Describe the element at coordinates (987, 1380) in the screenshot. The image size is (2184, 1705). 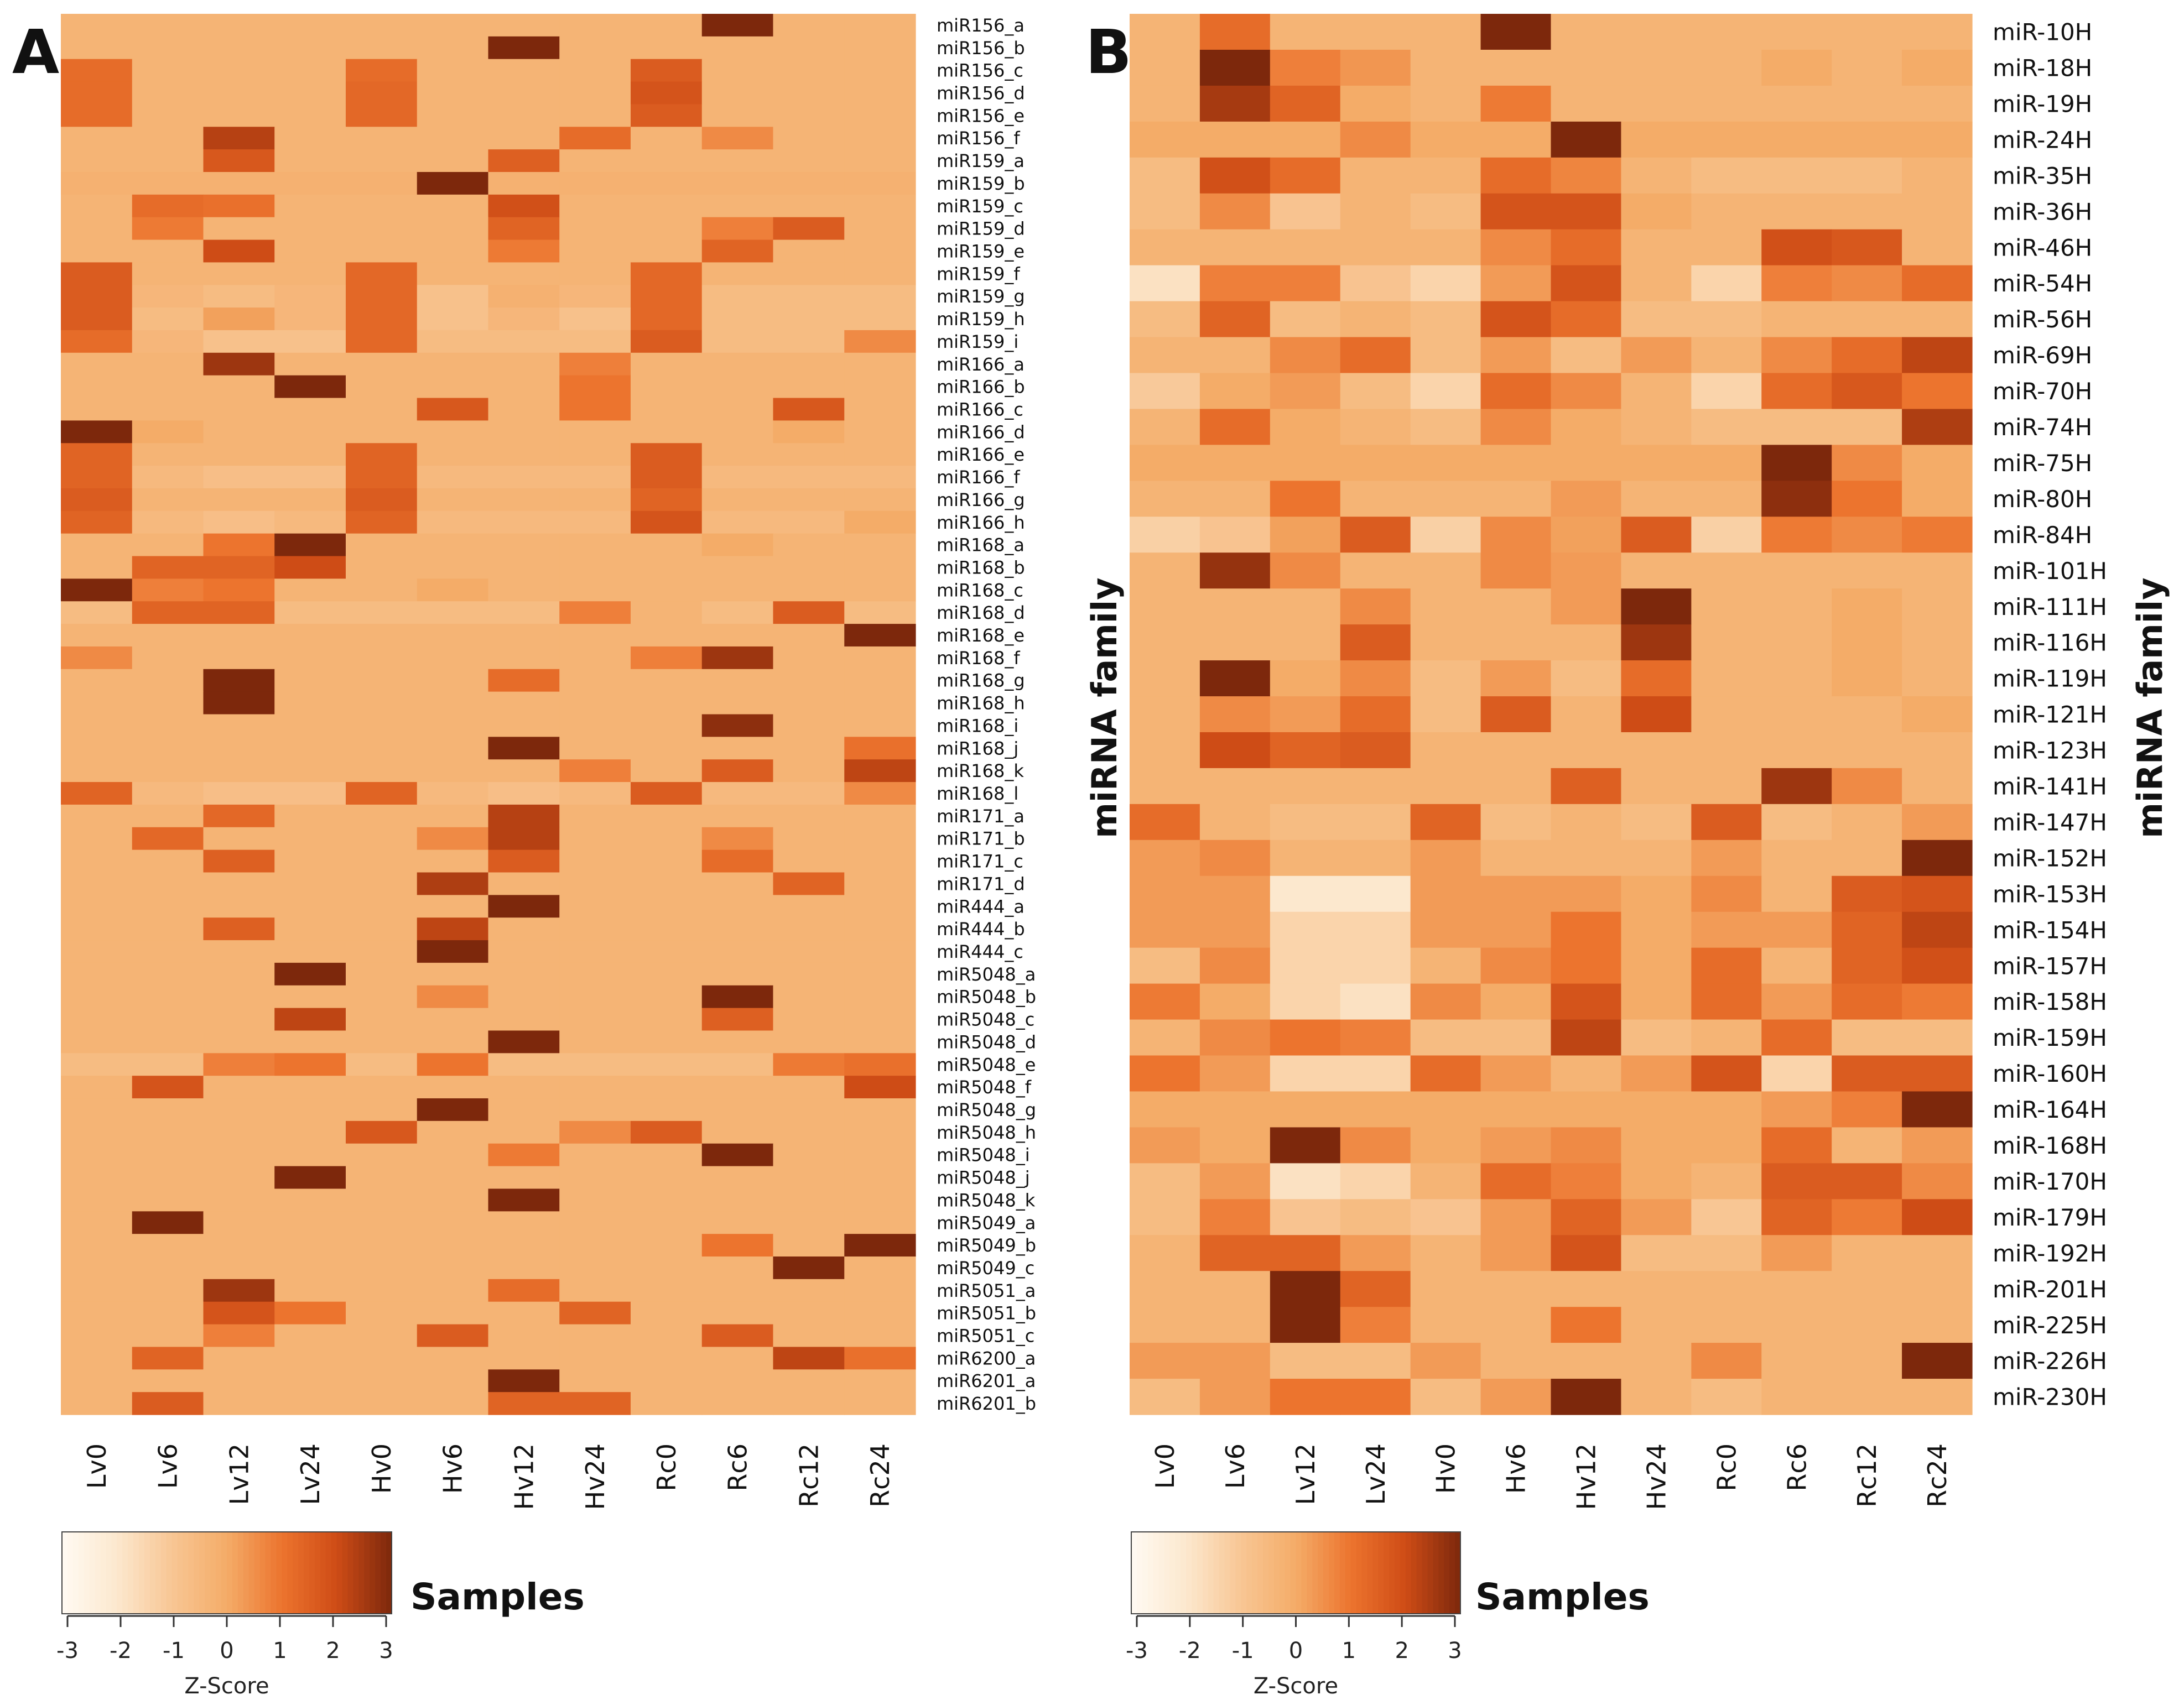
I see `row-label: miR6201_a` at that location.